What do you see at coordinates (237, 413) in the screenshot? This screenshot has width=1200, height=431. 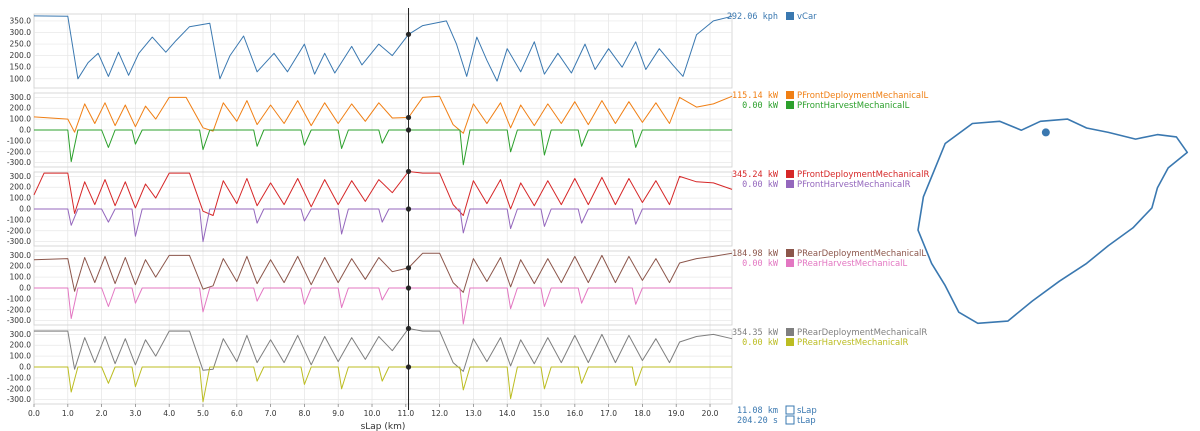 I see `x-tick-label: 6.0` at bounding box center [237, 413].